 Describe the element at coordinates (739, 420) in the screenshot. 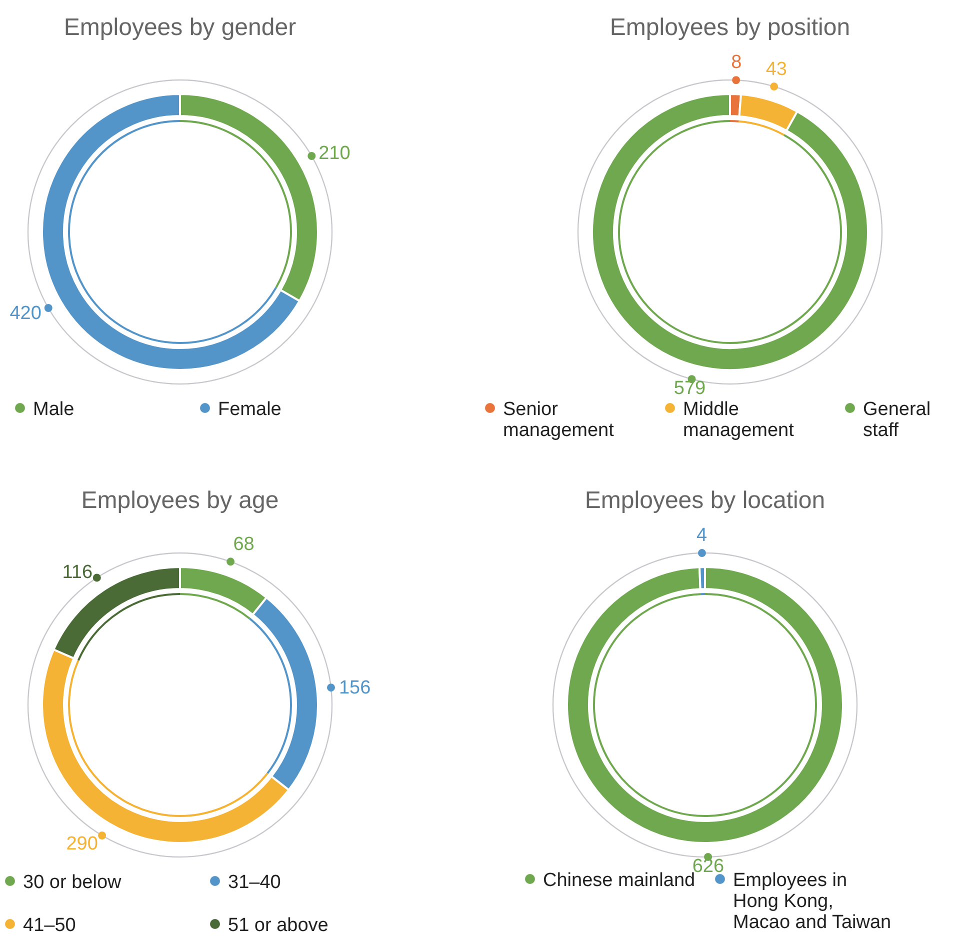

I see `legend-label: Middle management` at that location.